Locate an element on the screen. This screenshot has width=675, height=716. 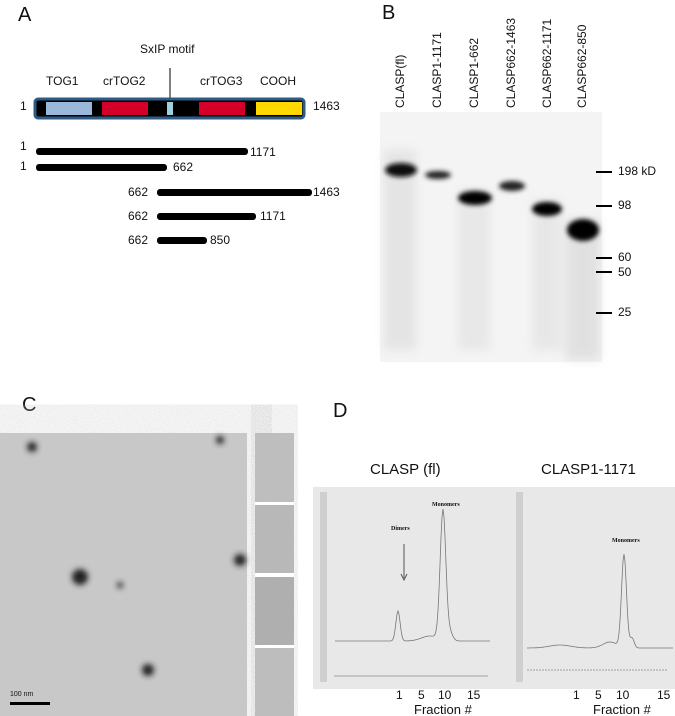
domain-tog1 is located at coordinates (69, 108).